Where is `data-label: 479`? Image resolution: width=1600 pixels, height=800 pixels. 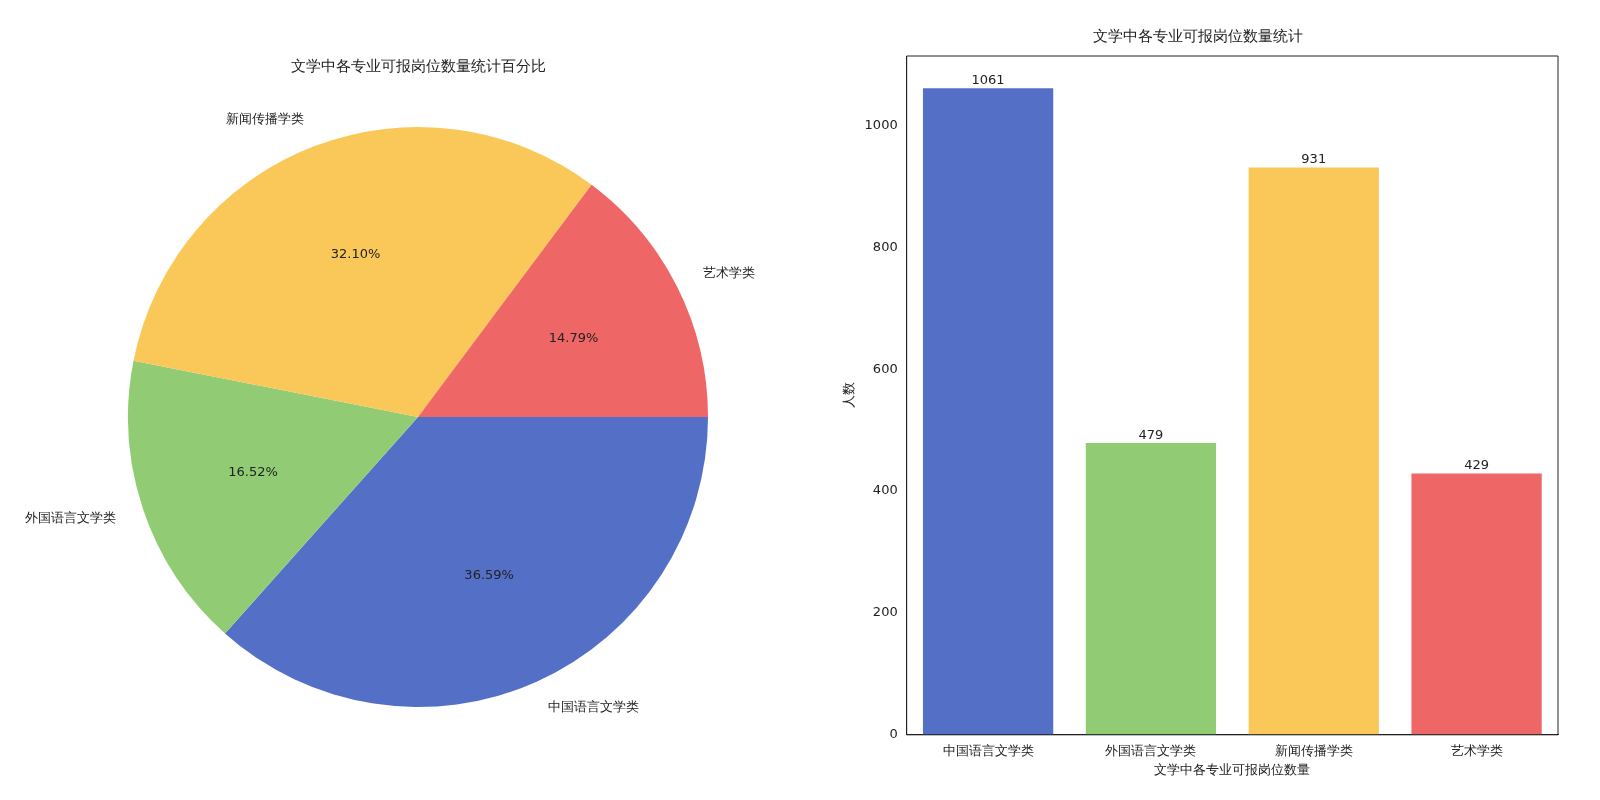
data-label: 479 is located at coordinates (1151, 434).